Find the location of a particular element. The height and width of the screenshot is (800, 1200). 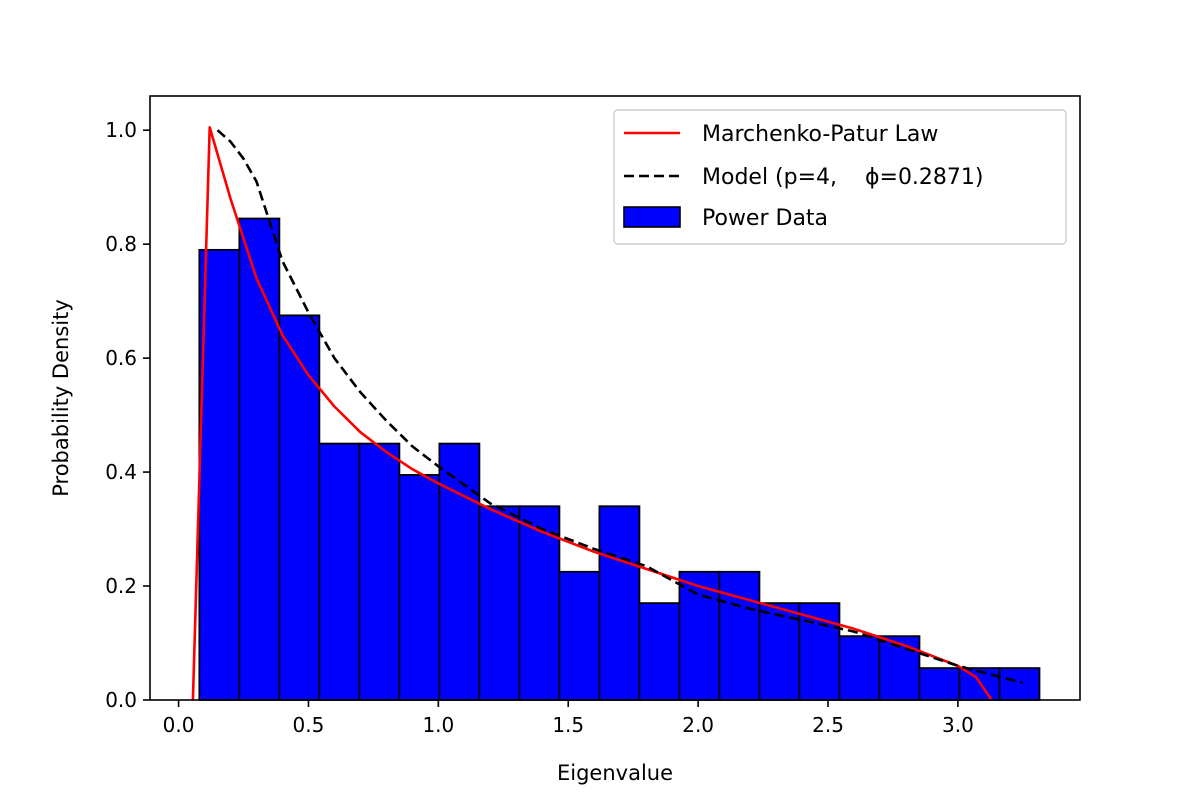

y-tick-label: 0.4 is located at coordinates (121, 472).